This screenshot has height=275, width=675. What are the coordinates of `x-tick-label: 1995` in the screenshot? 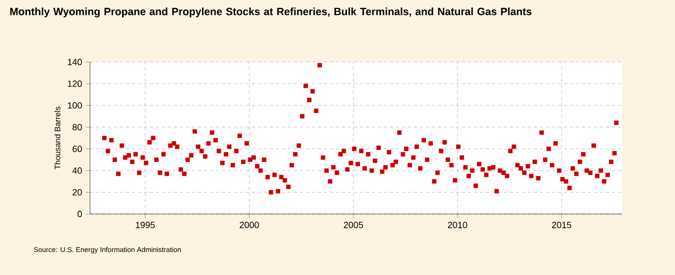 It's located at (145, 225).